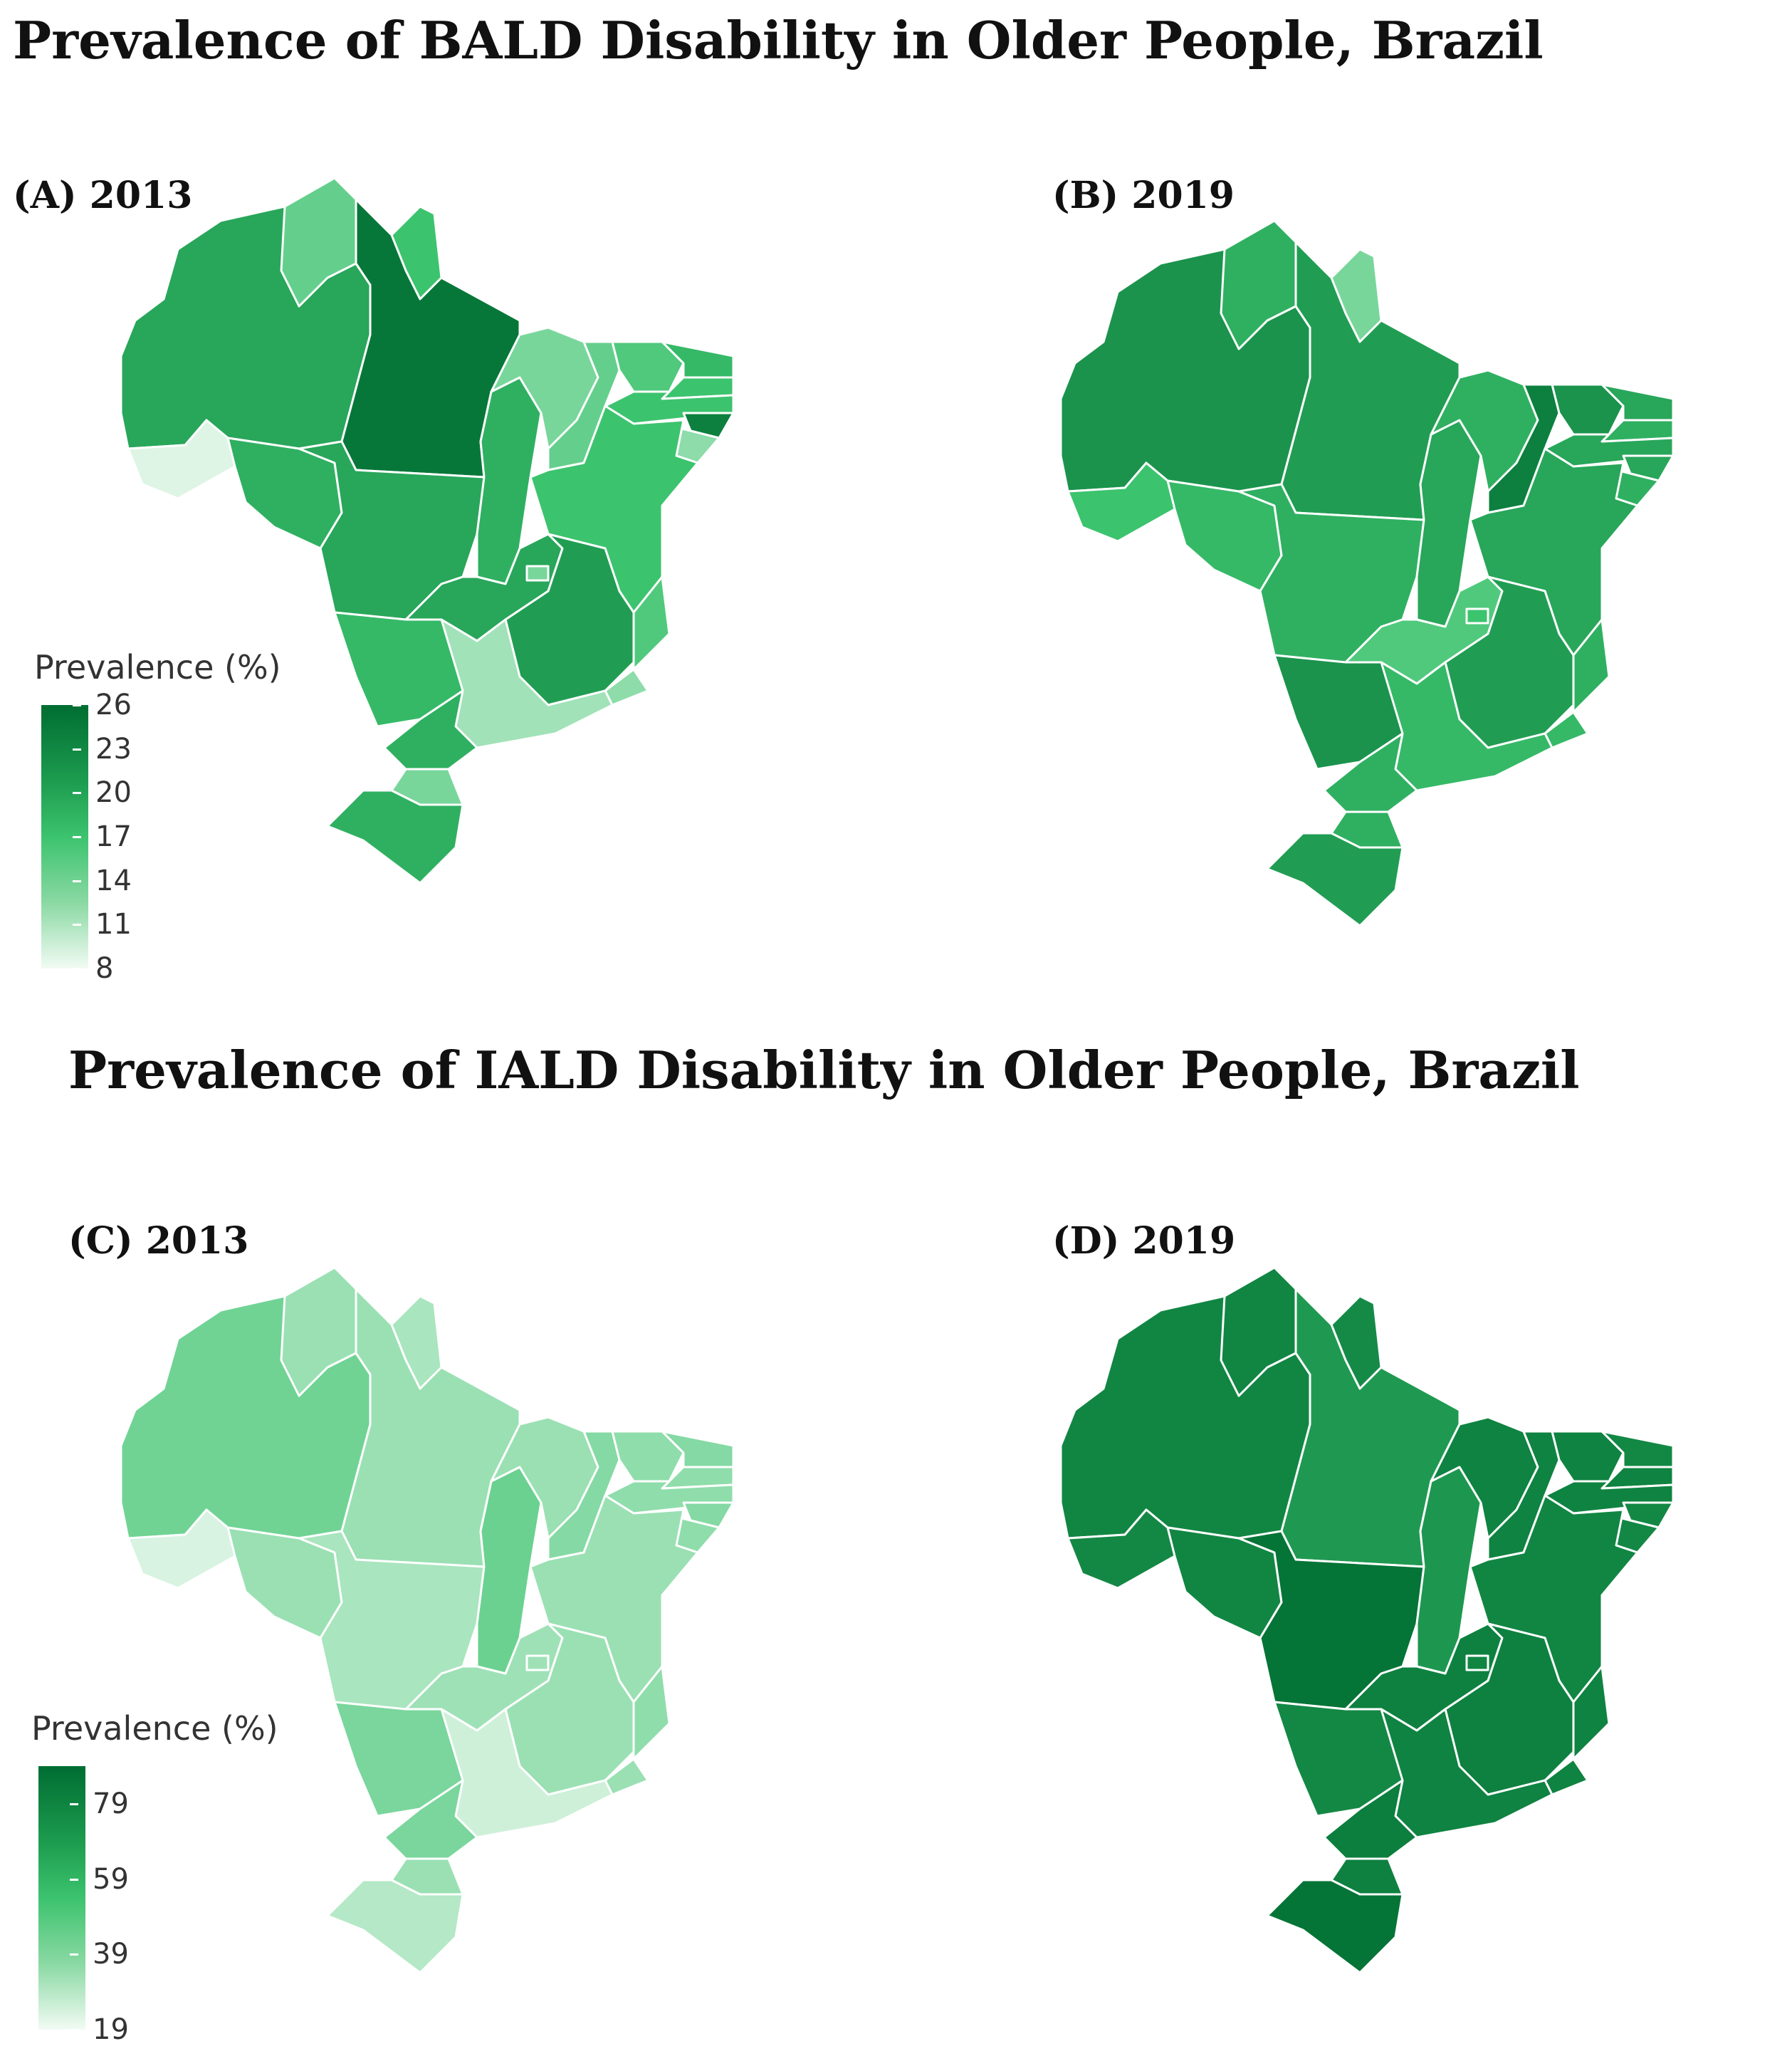 The height and width of the screenshot is (2051, 1792). What do you see at coordinates (111, 1803) in the screenshot?
I see `legend_iald-tick-label: 79` at bounding box center [111, 1803].